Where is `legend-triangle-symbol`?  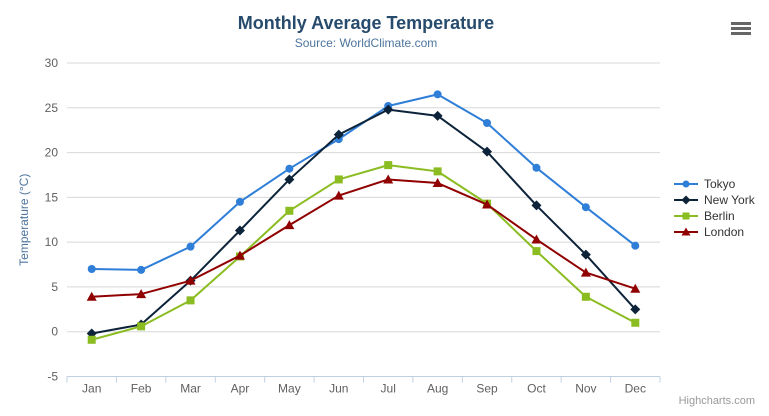
legend-triangle-symbol is located at coordinates (686, 231).